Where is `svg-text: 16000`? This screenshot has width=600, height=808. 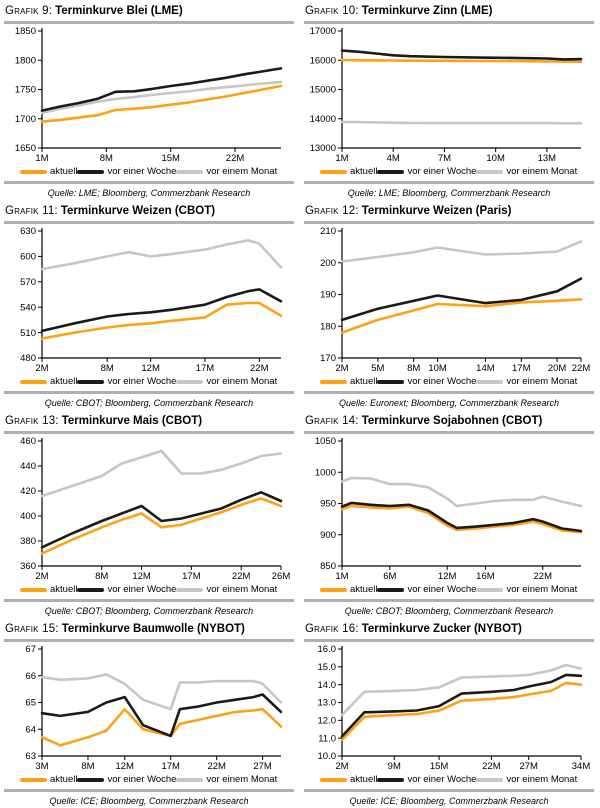 svg-text: 16000 is located at coordinates (323, 60).